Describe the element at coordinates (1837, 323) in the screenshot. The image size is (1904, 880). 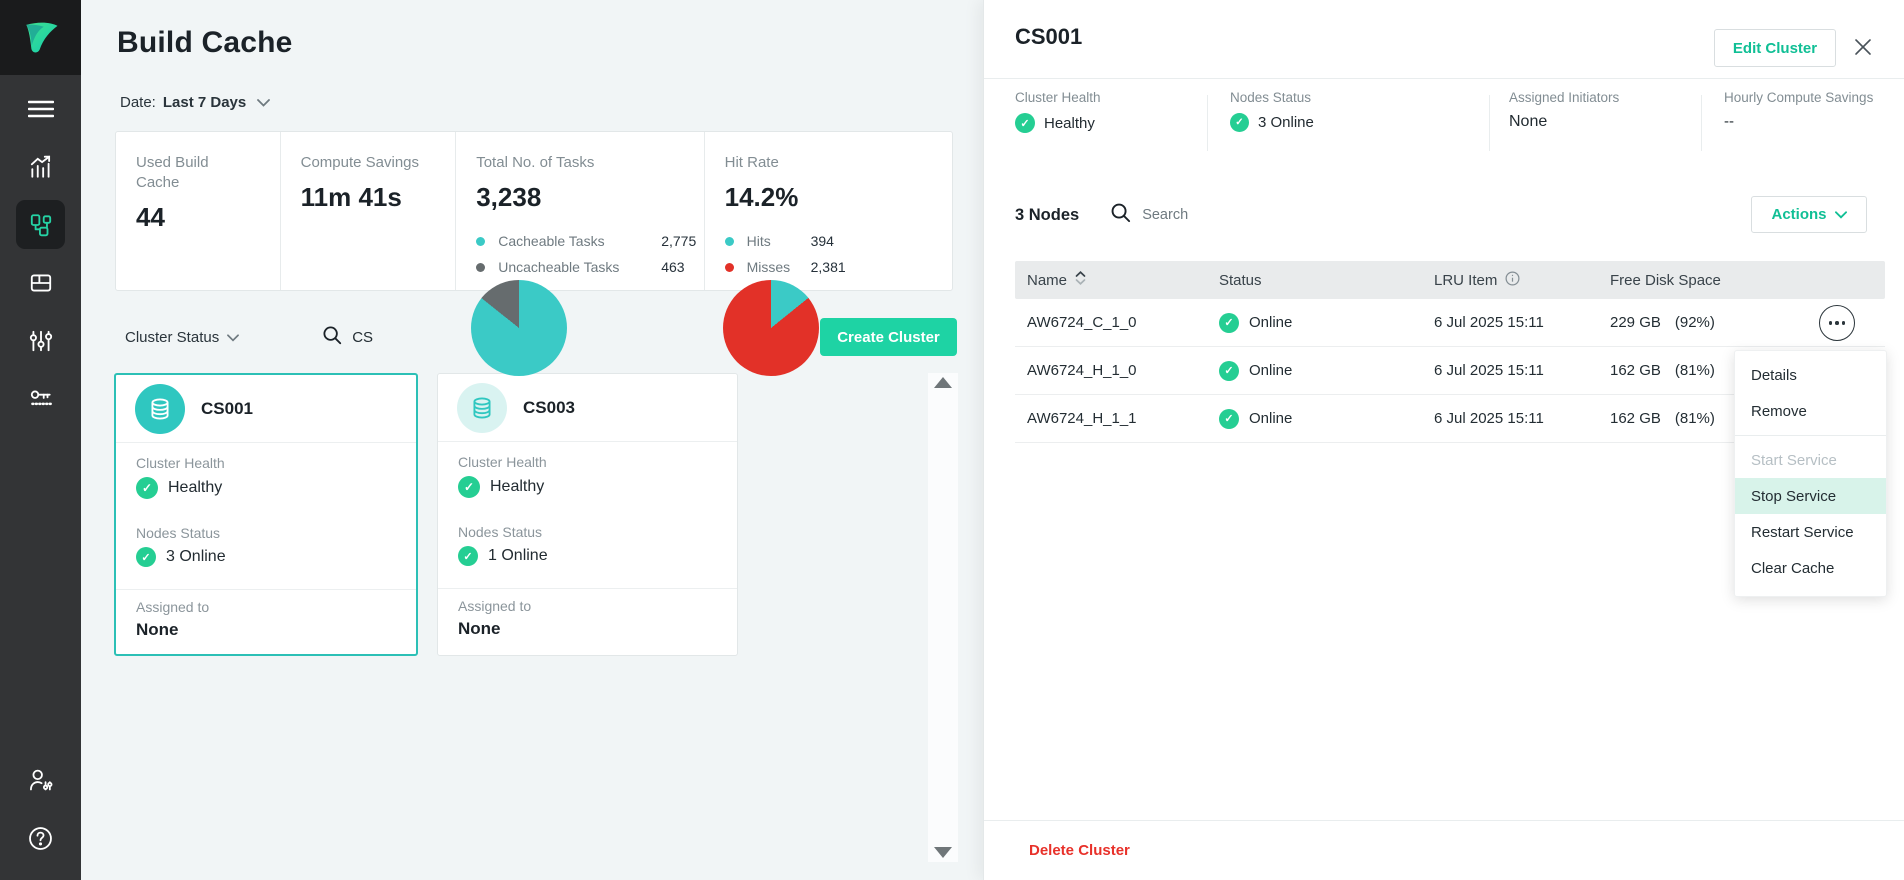
I see `ellipsis-icon` at that location.